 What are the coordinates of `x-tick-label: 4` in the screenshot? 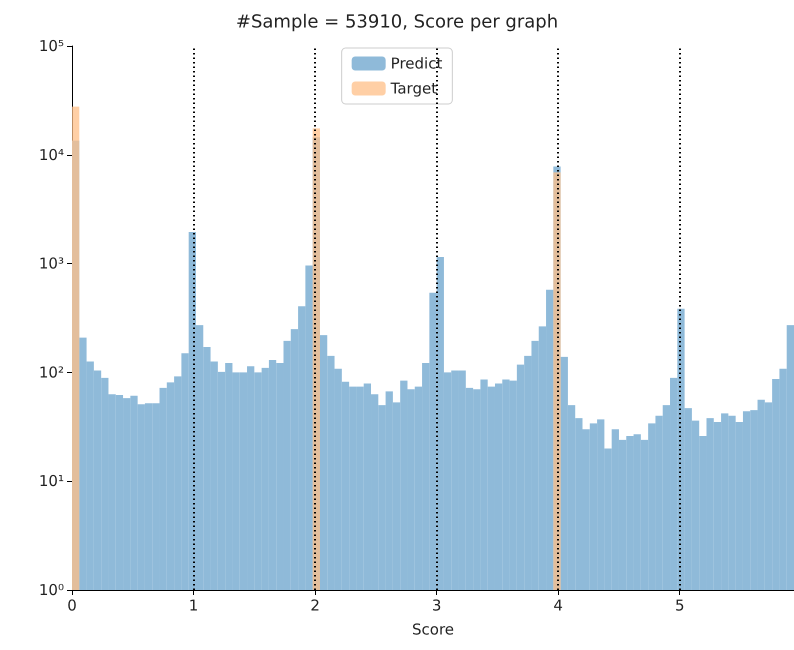 It's located at (558, 605).